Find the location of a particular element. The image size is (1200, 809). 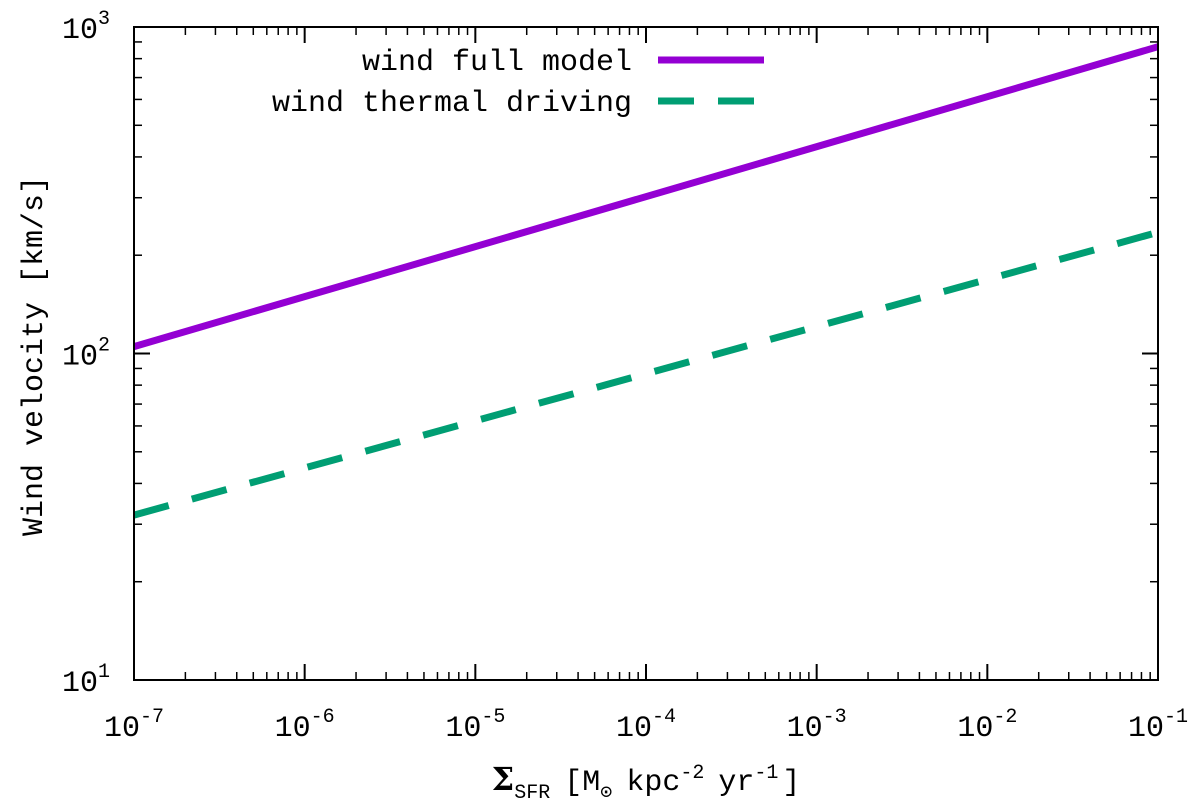

x-axis-label-sun: ⊙ is located at coordinates (606, 793).